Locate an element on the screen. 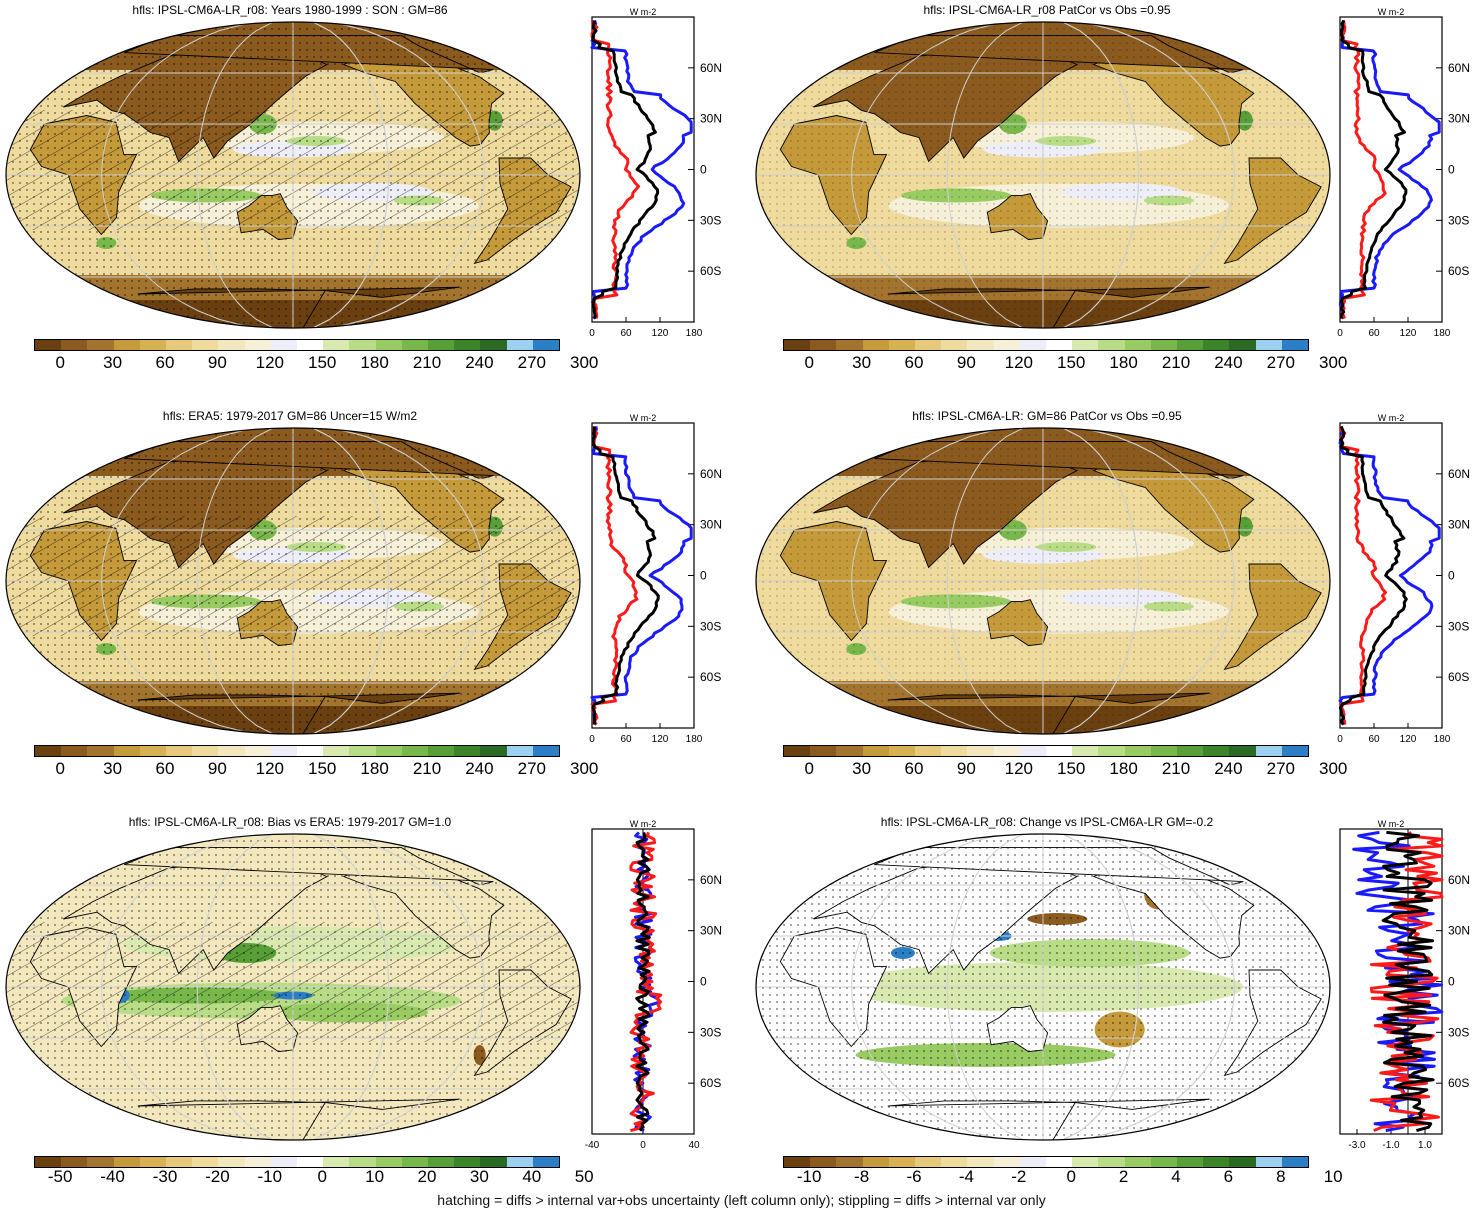 This screenshot has height=1215, width=1483. zonal-mean-plot-p2: W m-2 60N 30N 0 30S 60S 0 60 120 180 is located at coordinates (1403, 173).